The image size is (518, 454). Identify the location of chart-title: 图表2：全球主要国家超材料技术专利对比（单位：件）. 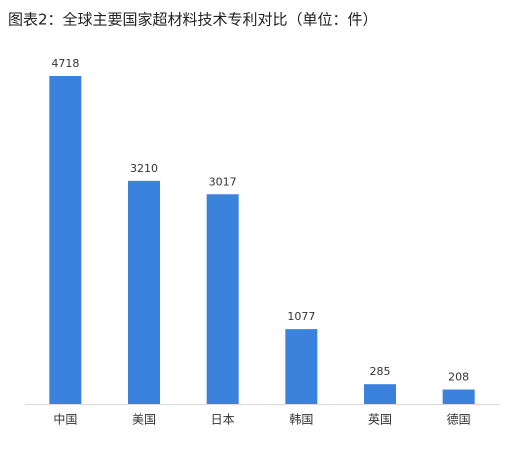
(193, 20).